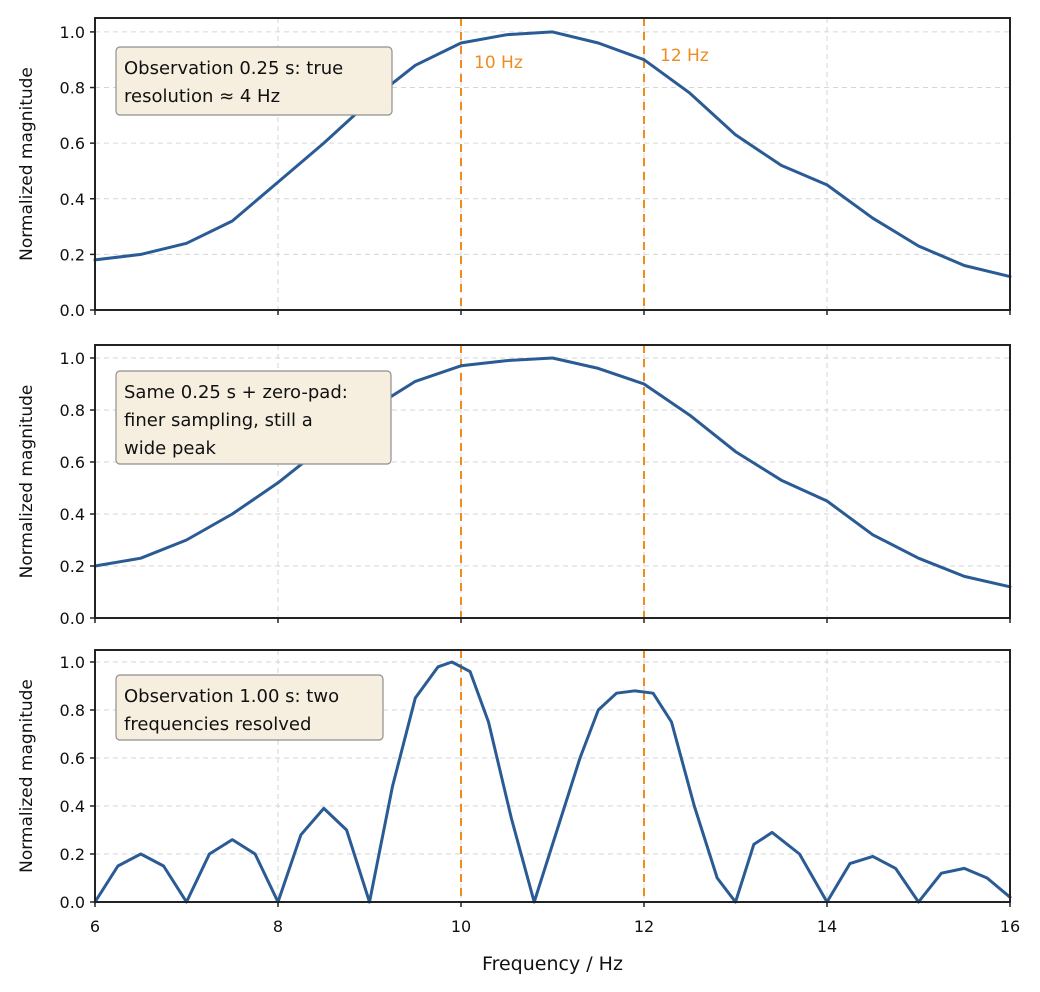 The image size is (1040, 992). I want to click on panel-1-ytick-label-1: 0.2, so click(72, 254).